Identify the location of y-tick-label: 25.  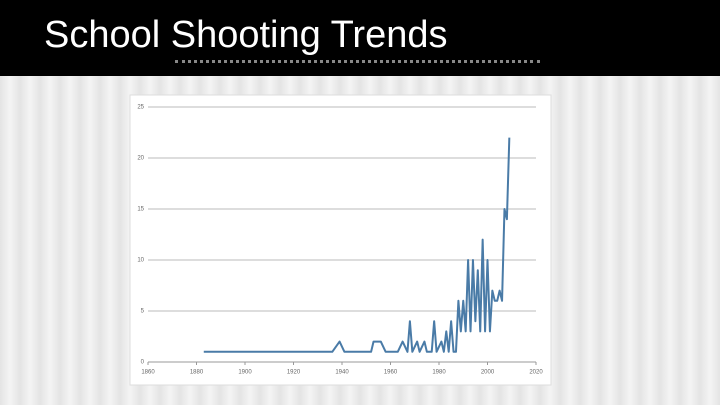
(140, 108).